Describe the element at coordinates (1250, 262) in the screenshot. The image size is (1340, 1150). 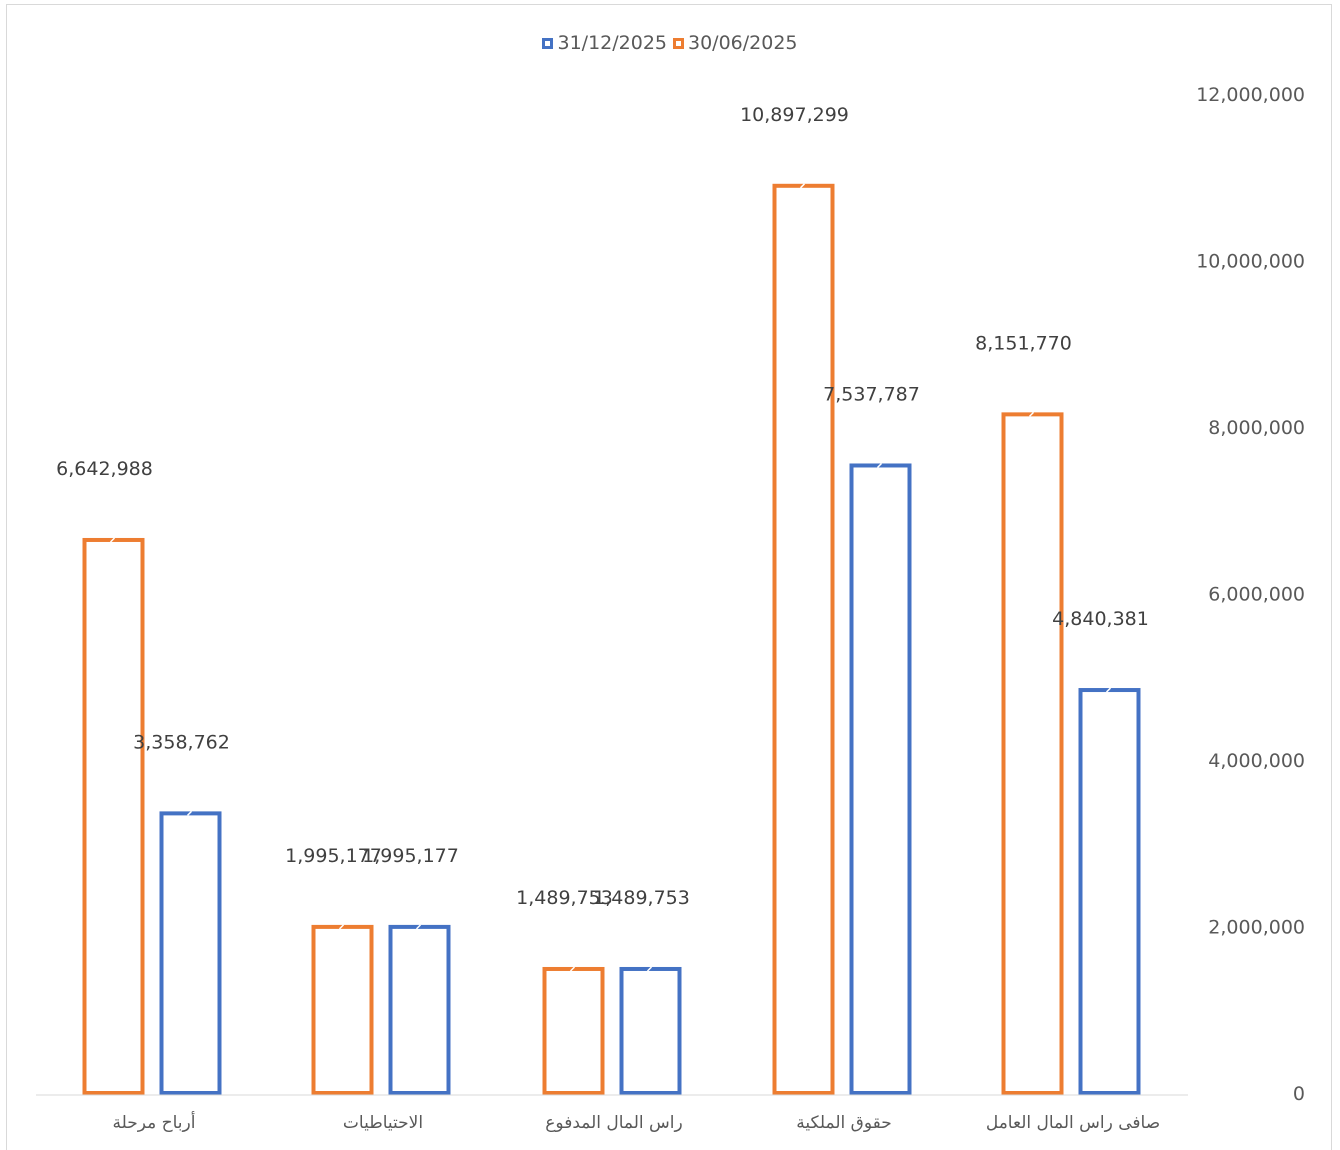
I see `y-tick-label: 10,000,000` at that location.